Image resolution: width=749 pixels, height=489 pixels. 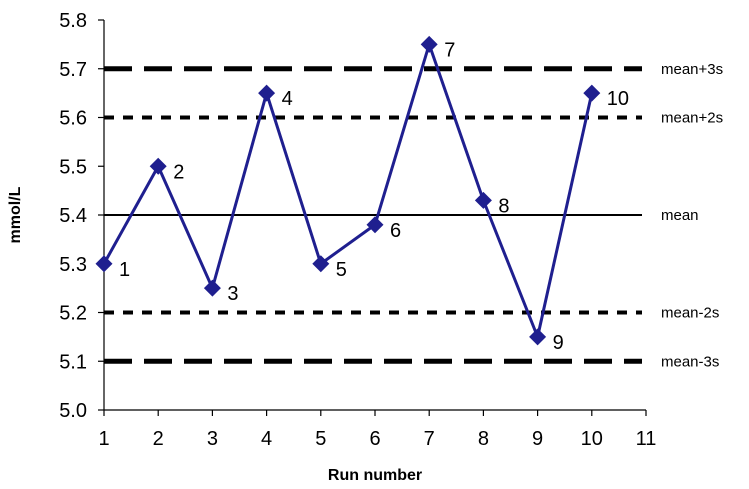 What do you see at coordinates (690, 361) in the screenshot?
I see `reference-label: mean-3s` at bounding box center [690, 361].